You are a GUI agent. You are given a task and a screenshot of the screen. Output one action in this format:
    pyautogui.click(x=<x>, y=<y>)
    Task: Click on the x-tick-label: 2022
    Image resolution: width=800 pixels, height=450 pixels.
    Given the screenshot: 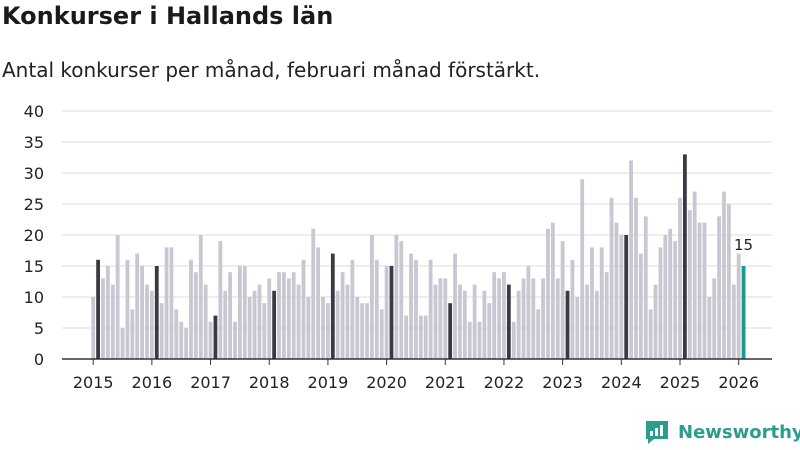 What is the action you would take?
    pyautogui.click(x=504, y=382)
    